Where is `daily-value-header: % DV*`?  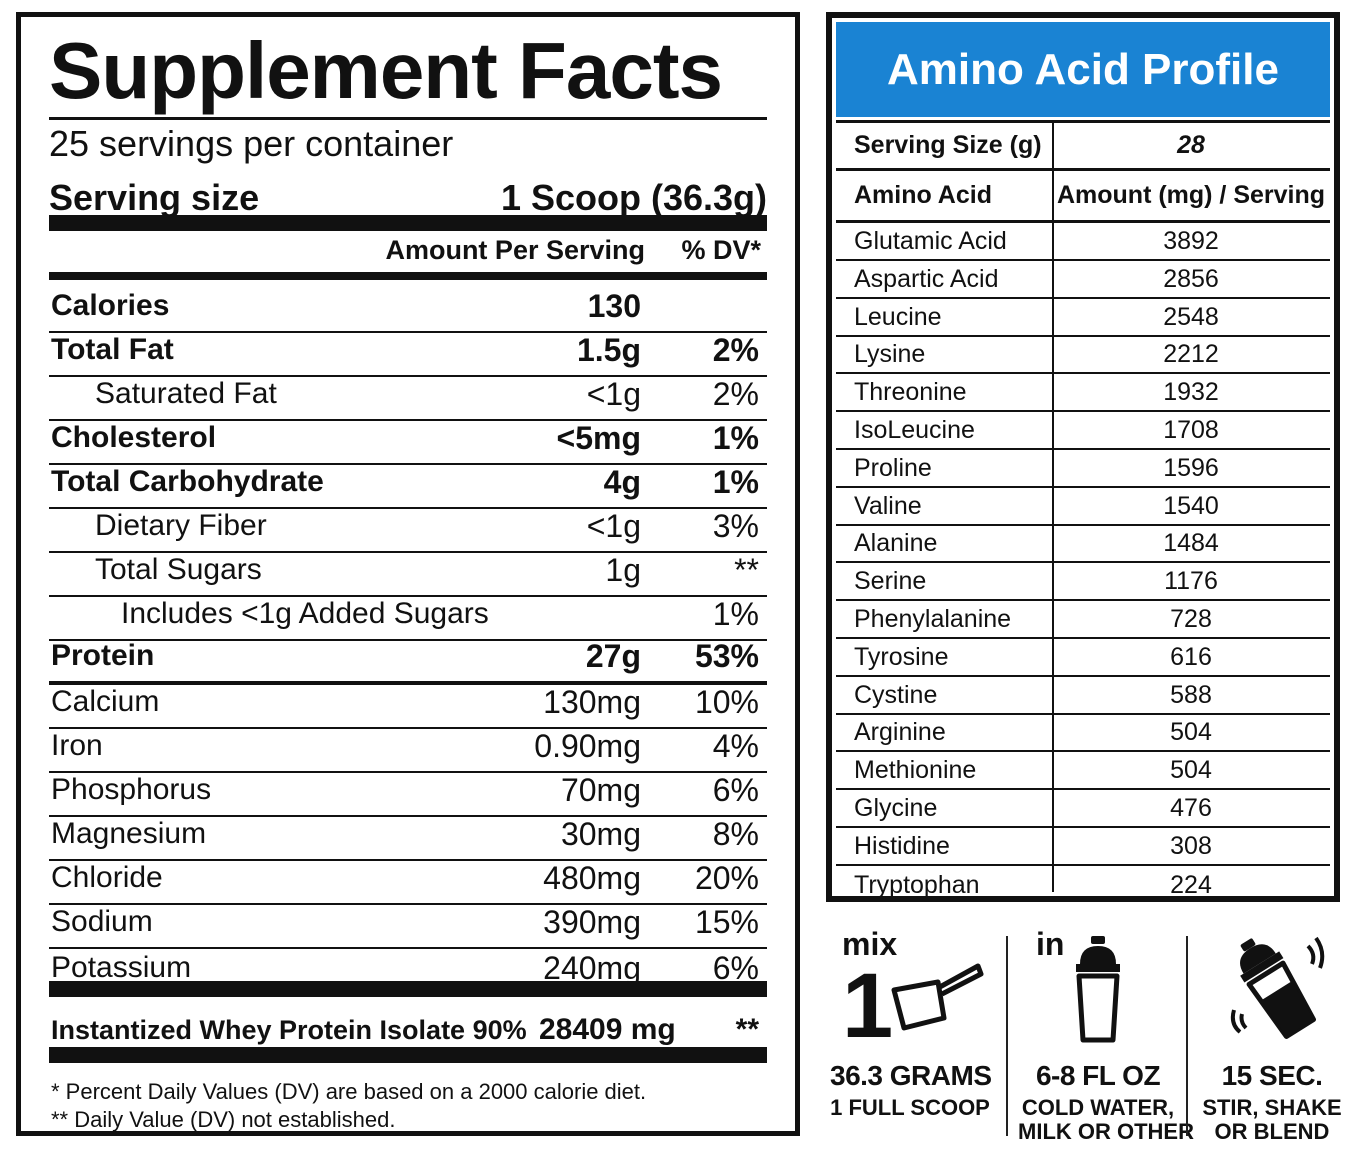 daily-value-header: % DV* is located at coordinates (721, 250).